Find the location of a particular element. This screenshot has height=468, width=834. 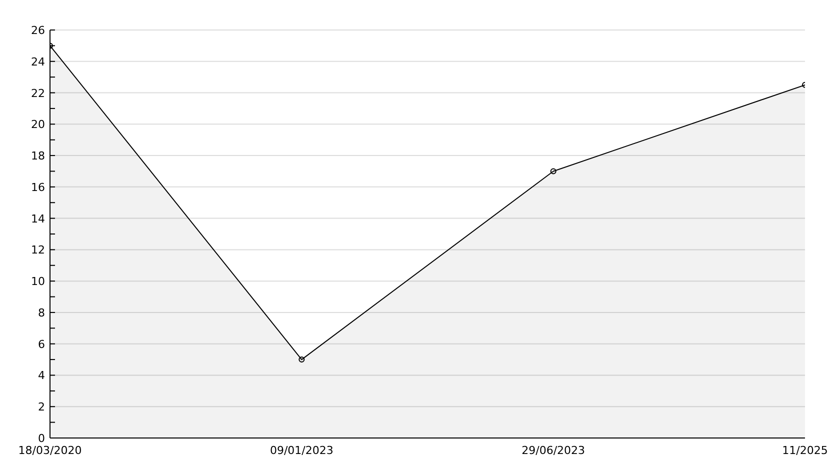

y-tick-label: 6 is located at coordinates (41, 344).